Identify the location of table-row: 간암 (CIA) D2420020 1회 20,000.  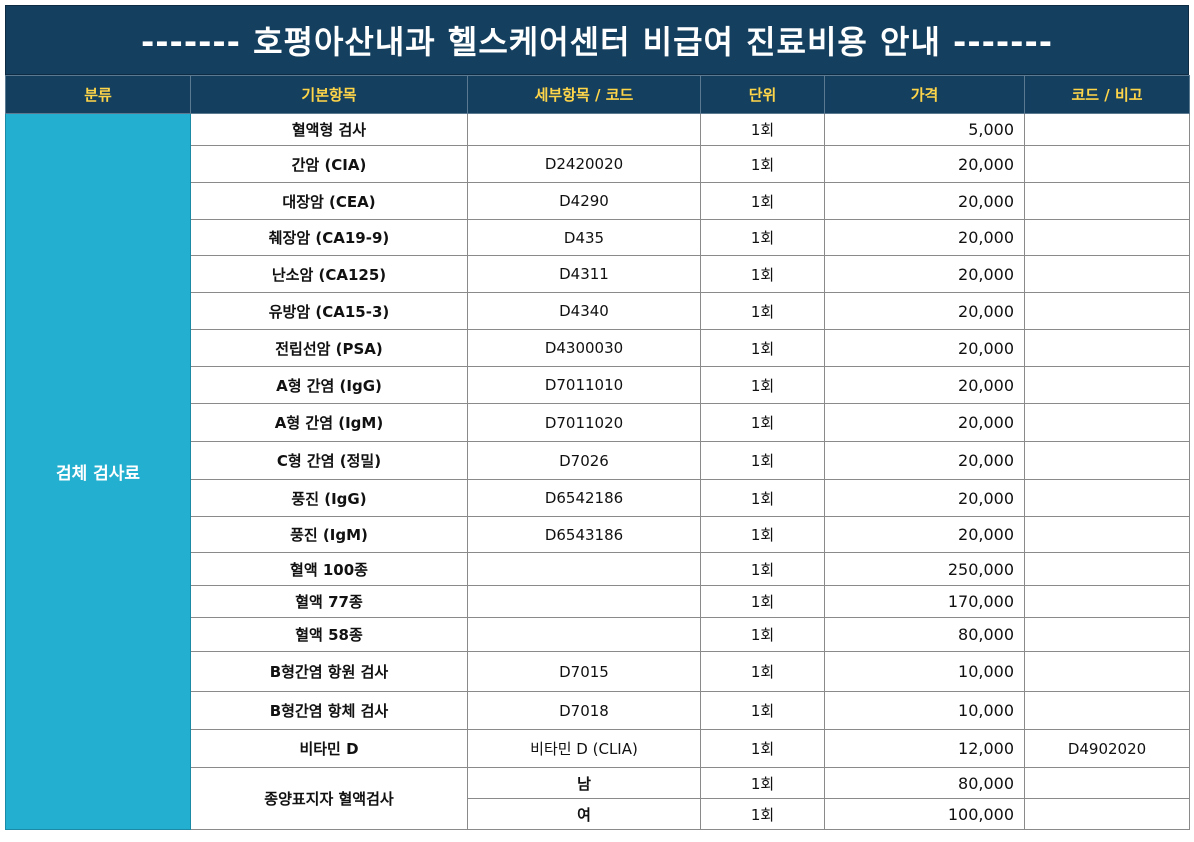
(598, 164).